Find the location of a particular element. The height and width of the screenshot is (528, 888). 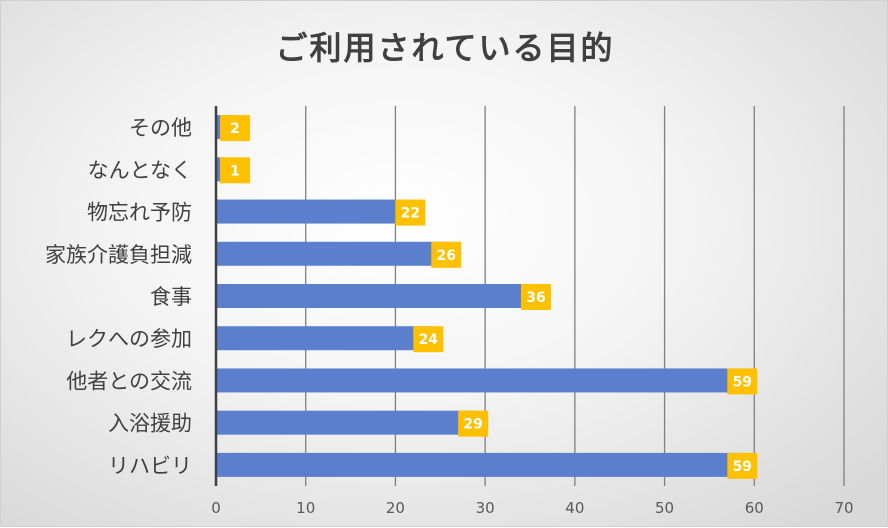

data-label-7: 29 is located at coordinates (472, 425).